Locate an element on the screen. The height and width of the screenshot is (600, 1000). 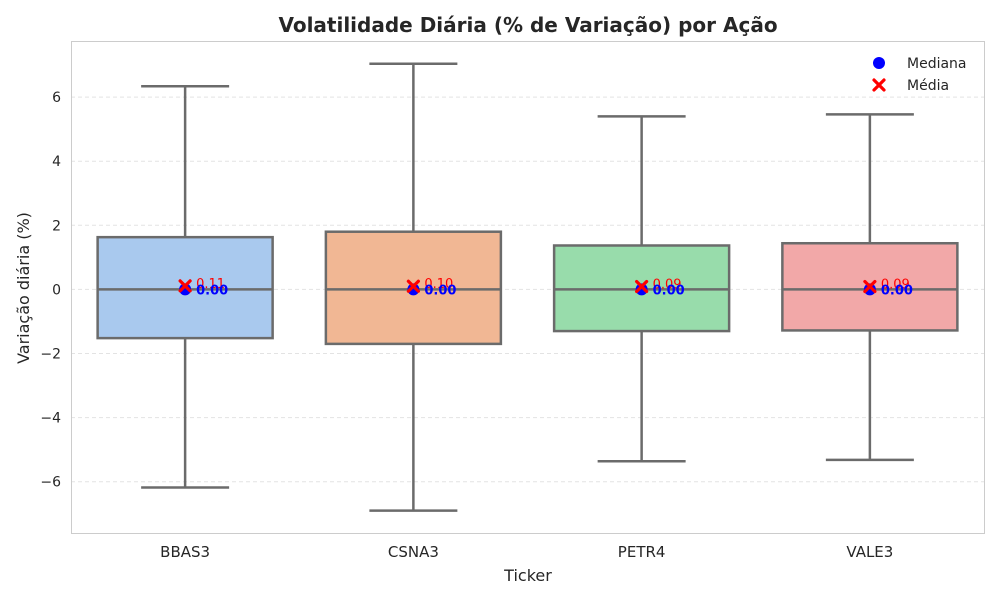
y-axis-label: Variação diária (%) is located at coordinates (23, 288).